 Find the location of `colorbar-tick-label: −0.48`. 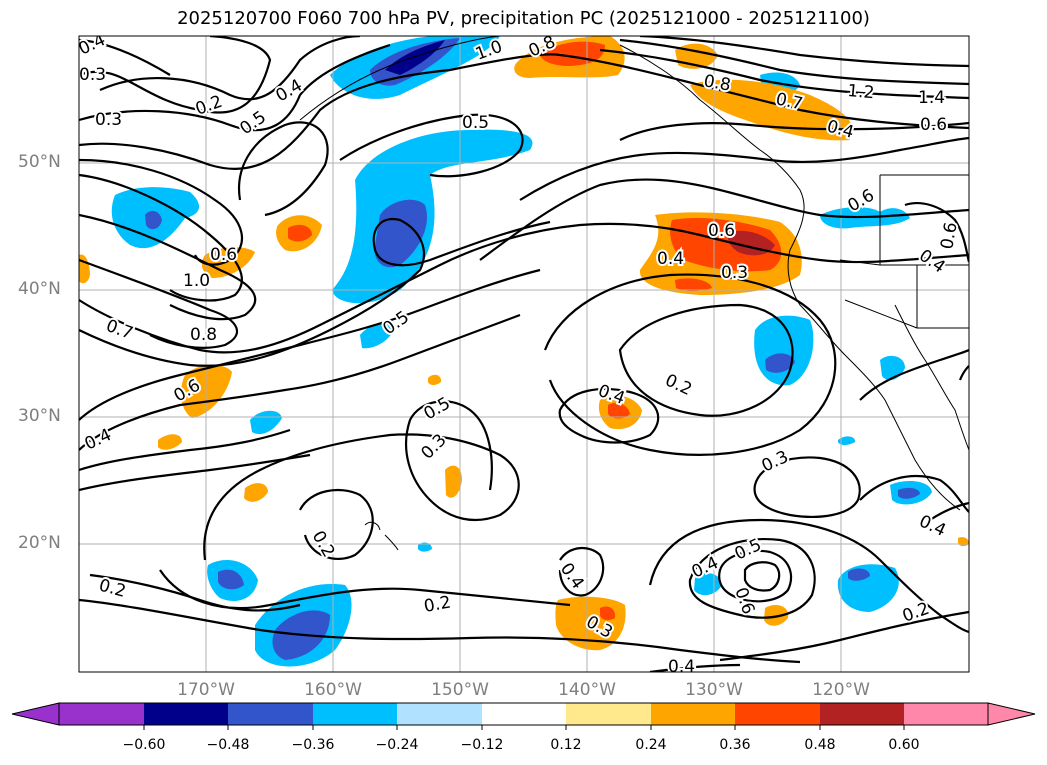

colorbar-tick-label: −0.48 is located at coordinates (228, 745).